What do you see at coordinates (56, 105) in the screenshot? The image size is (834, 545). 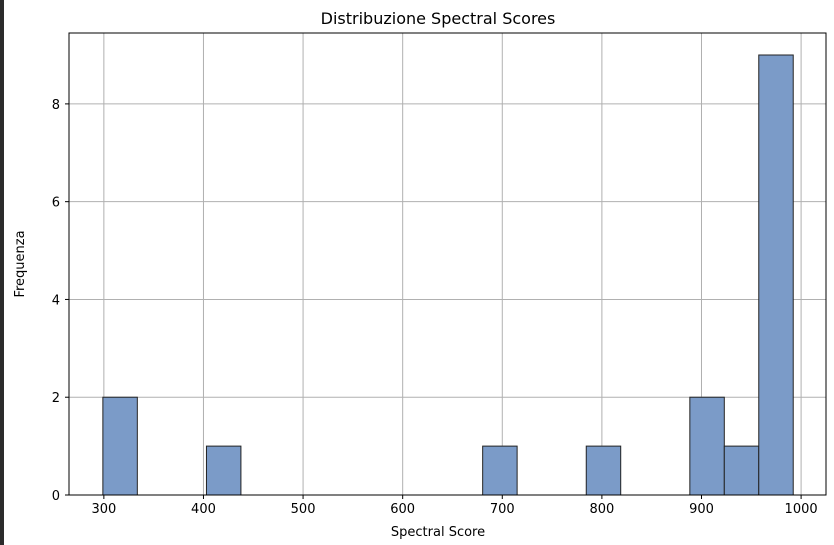 I see `y-tick-label: 8` at bounding box center [56, 105].